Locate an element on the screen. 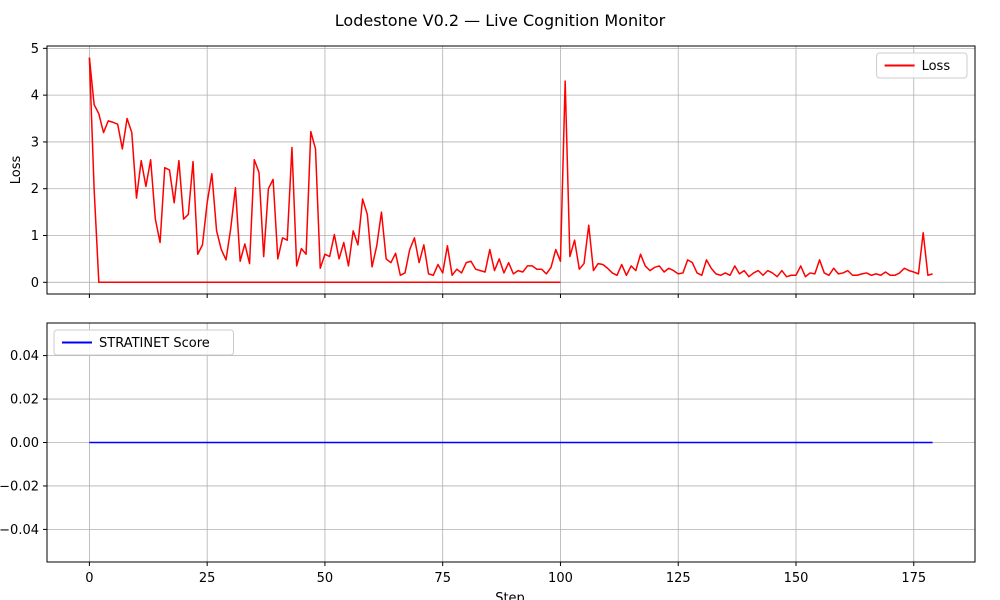  legend-label: Loss is located at coordinates (936, 66).